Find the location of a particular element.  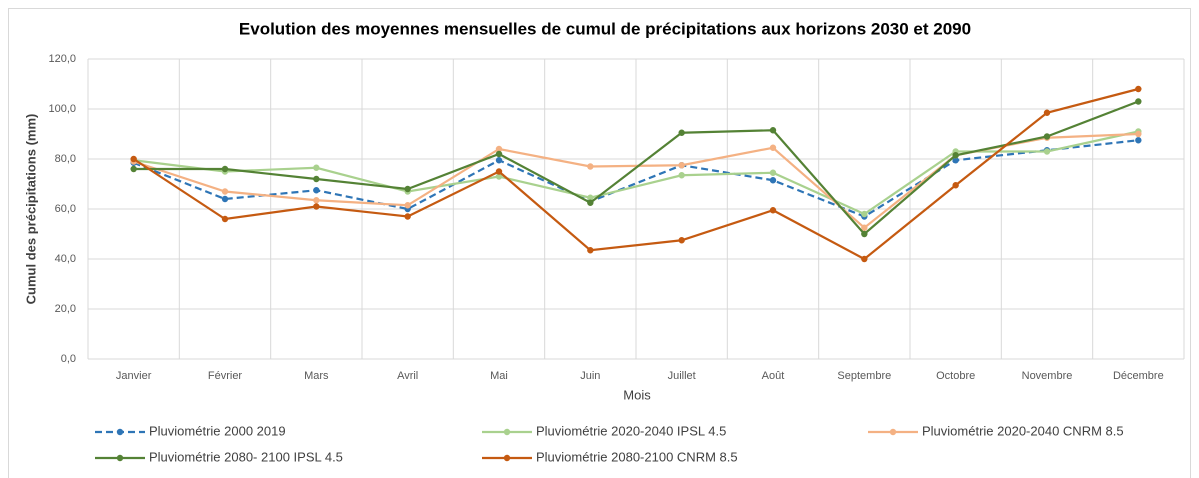

x-tick-label: Novembre is located at coordinates (1047, 376).